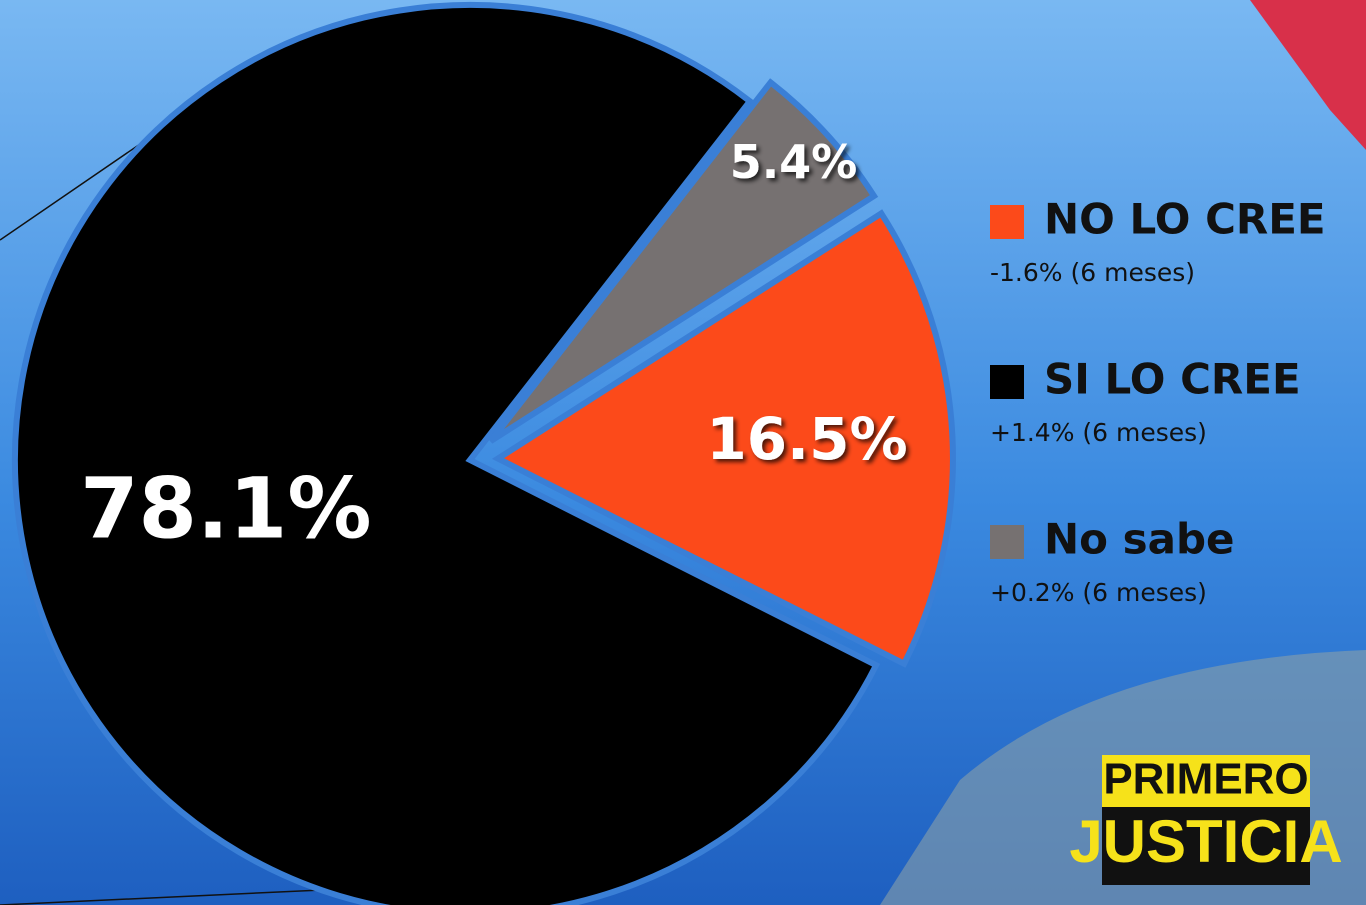  I want to click on data-label: 16.5%, so click(806, 439).